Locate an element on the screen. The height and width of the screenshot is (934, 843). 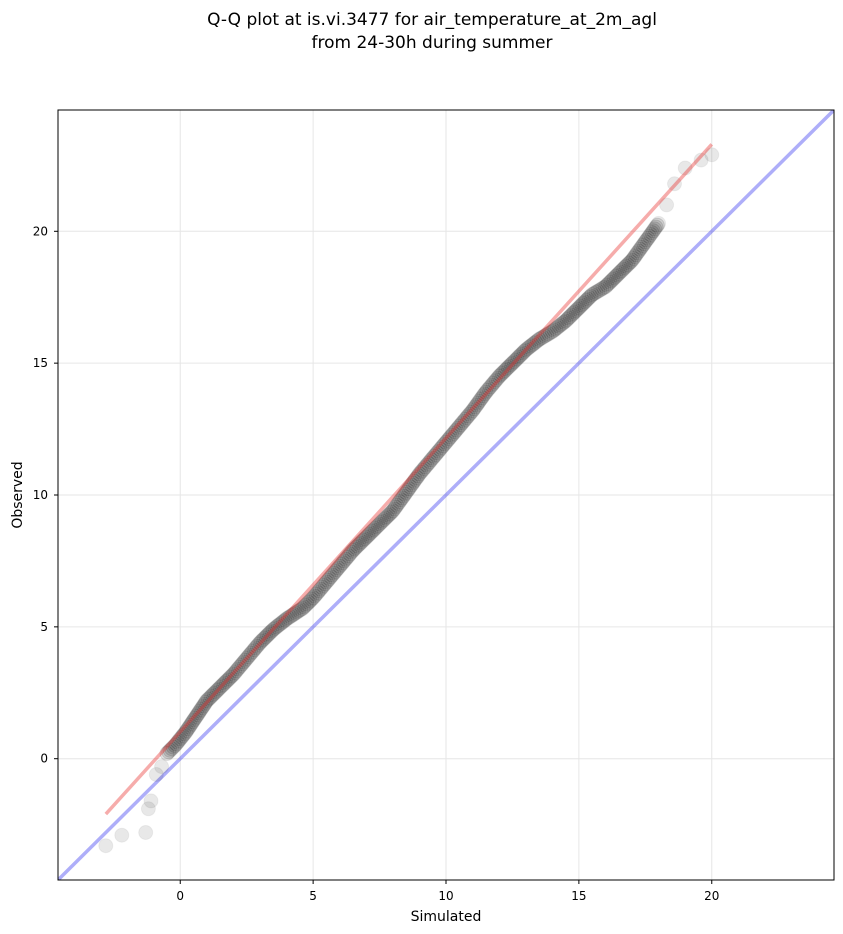
x-tick-label: 15 is located at coordinates (578, 896).